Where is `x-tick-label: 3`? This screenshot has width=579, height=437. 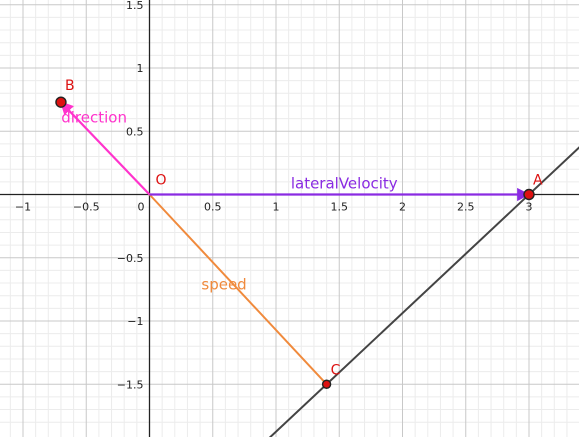
x-tick-label: 3 is located at coordinates (529, 207).